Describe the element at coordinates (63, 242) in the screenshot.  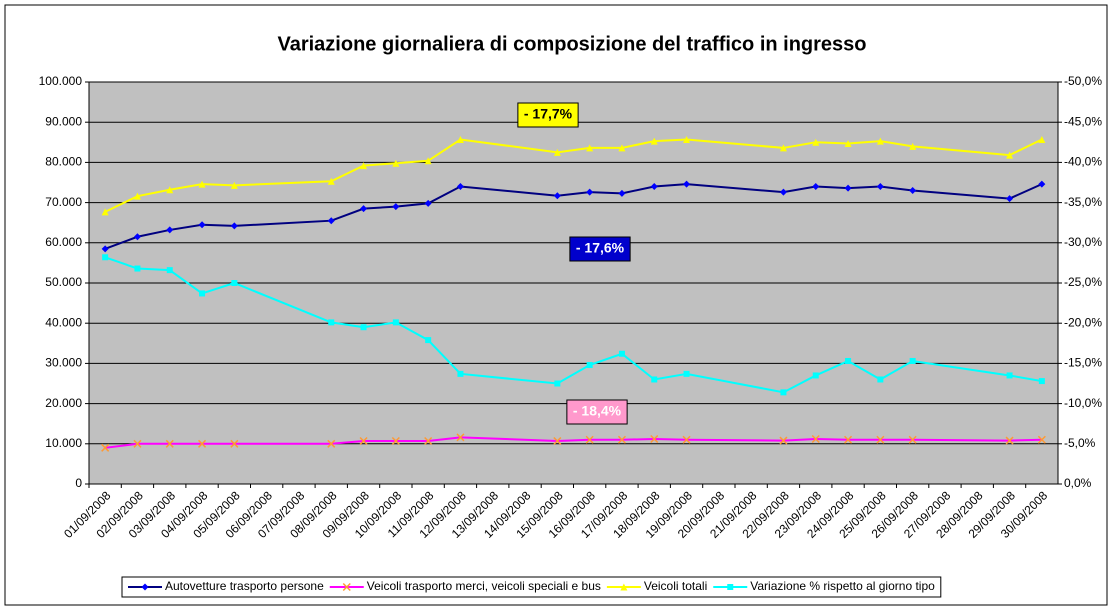
I see `y-tick-label: 60.000` at that location.